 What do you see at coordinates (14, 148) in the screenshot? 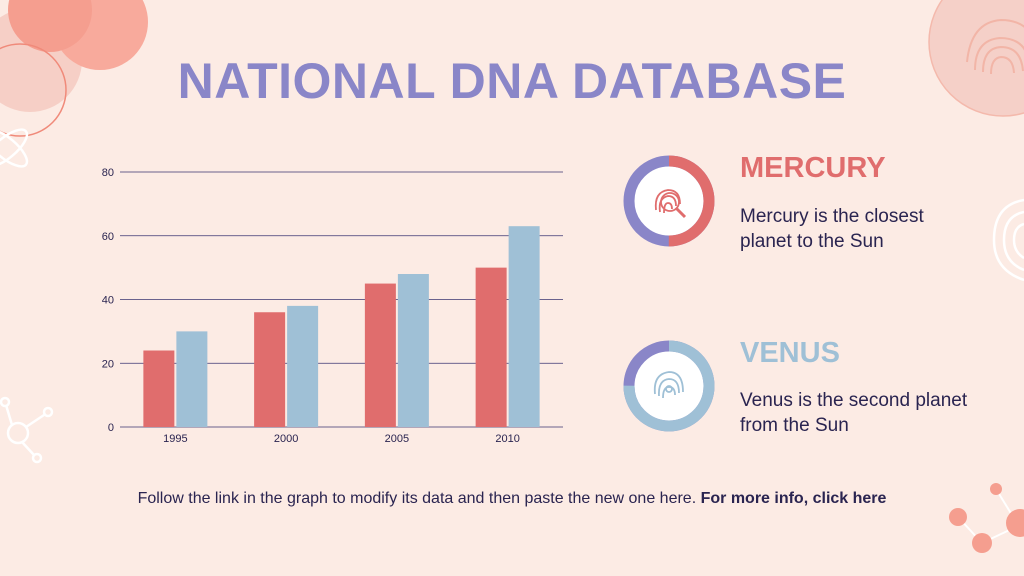
I see `atom-icon` at bounding box center [14, 148].